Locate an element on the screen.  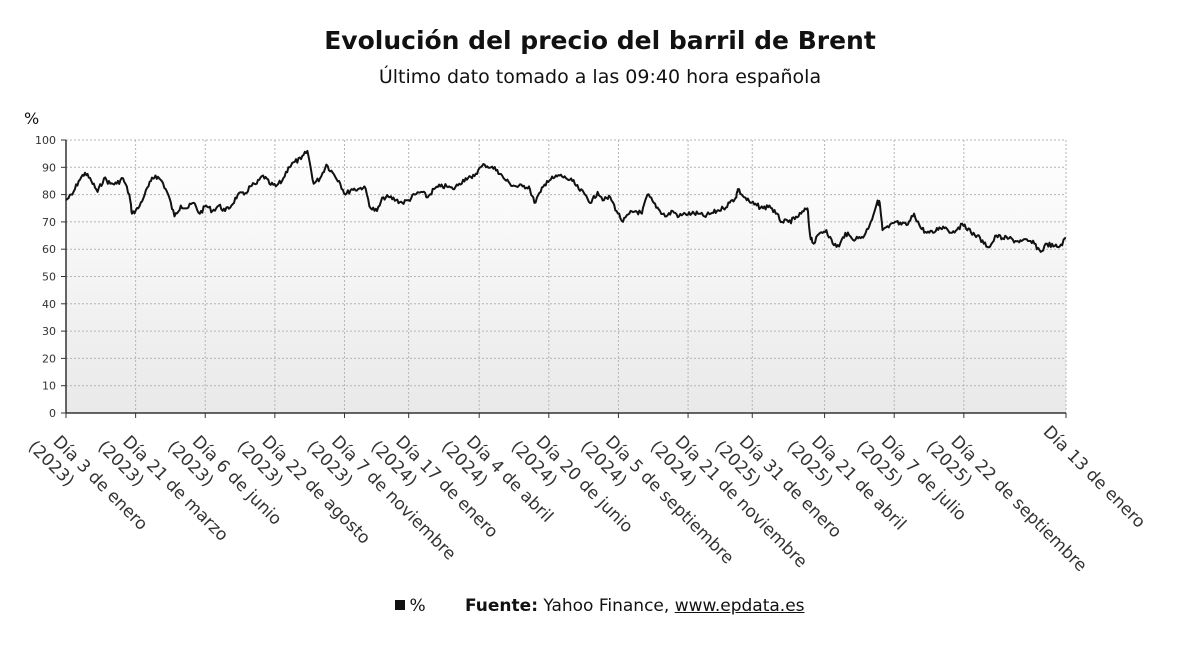
y-tick-label: 100 is located at coordinates (45, 140).